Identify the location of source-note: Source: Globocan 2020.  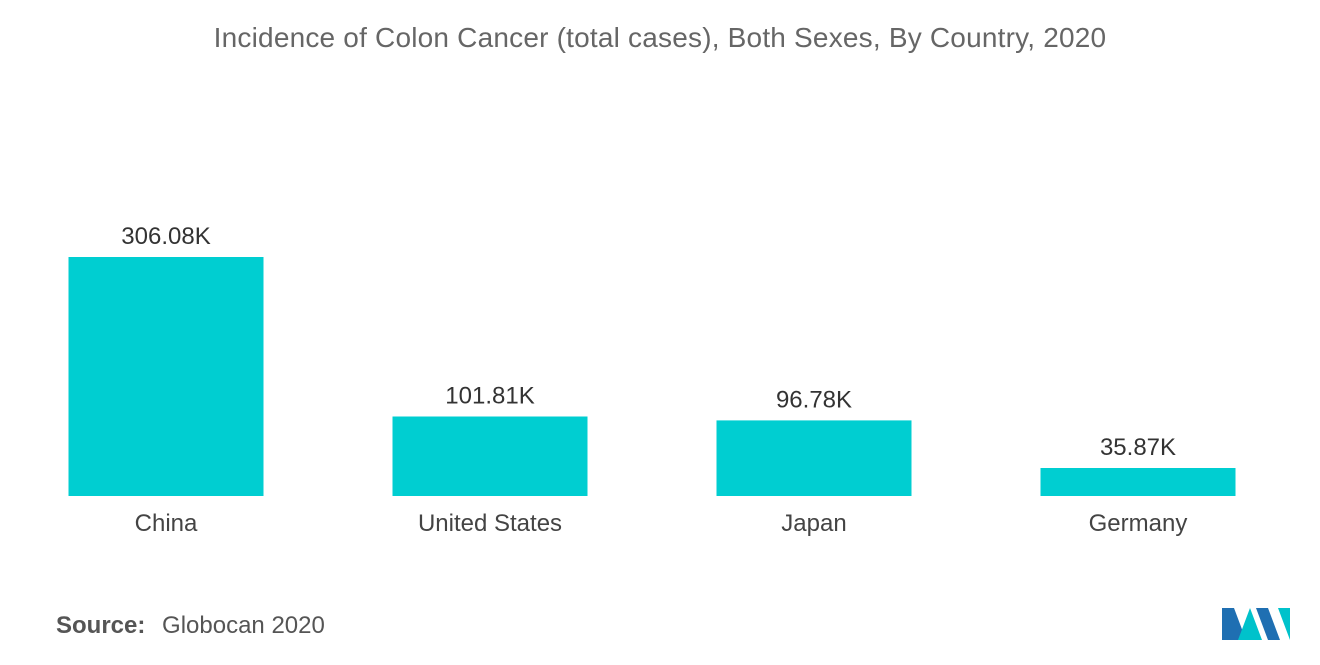
(190, 626).